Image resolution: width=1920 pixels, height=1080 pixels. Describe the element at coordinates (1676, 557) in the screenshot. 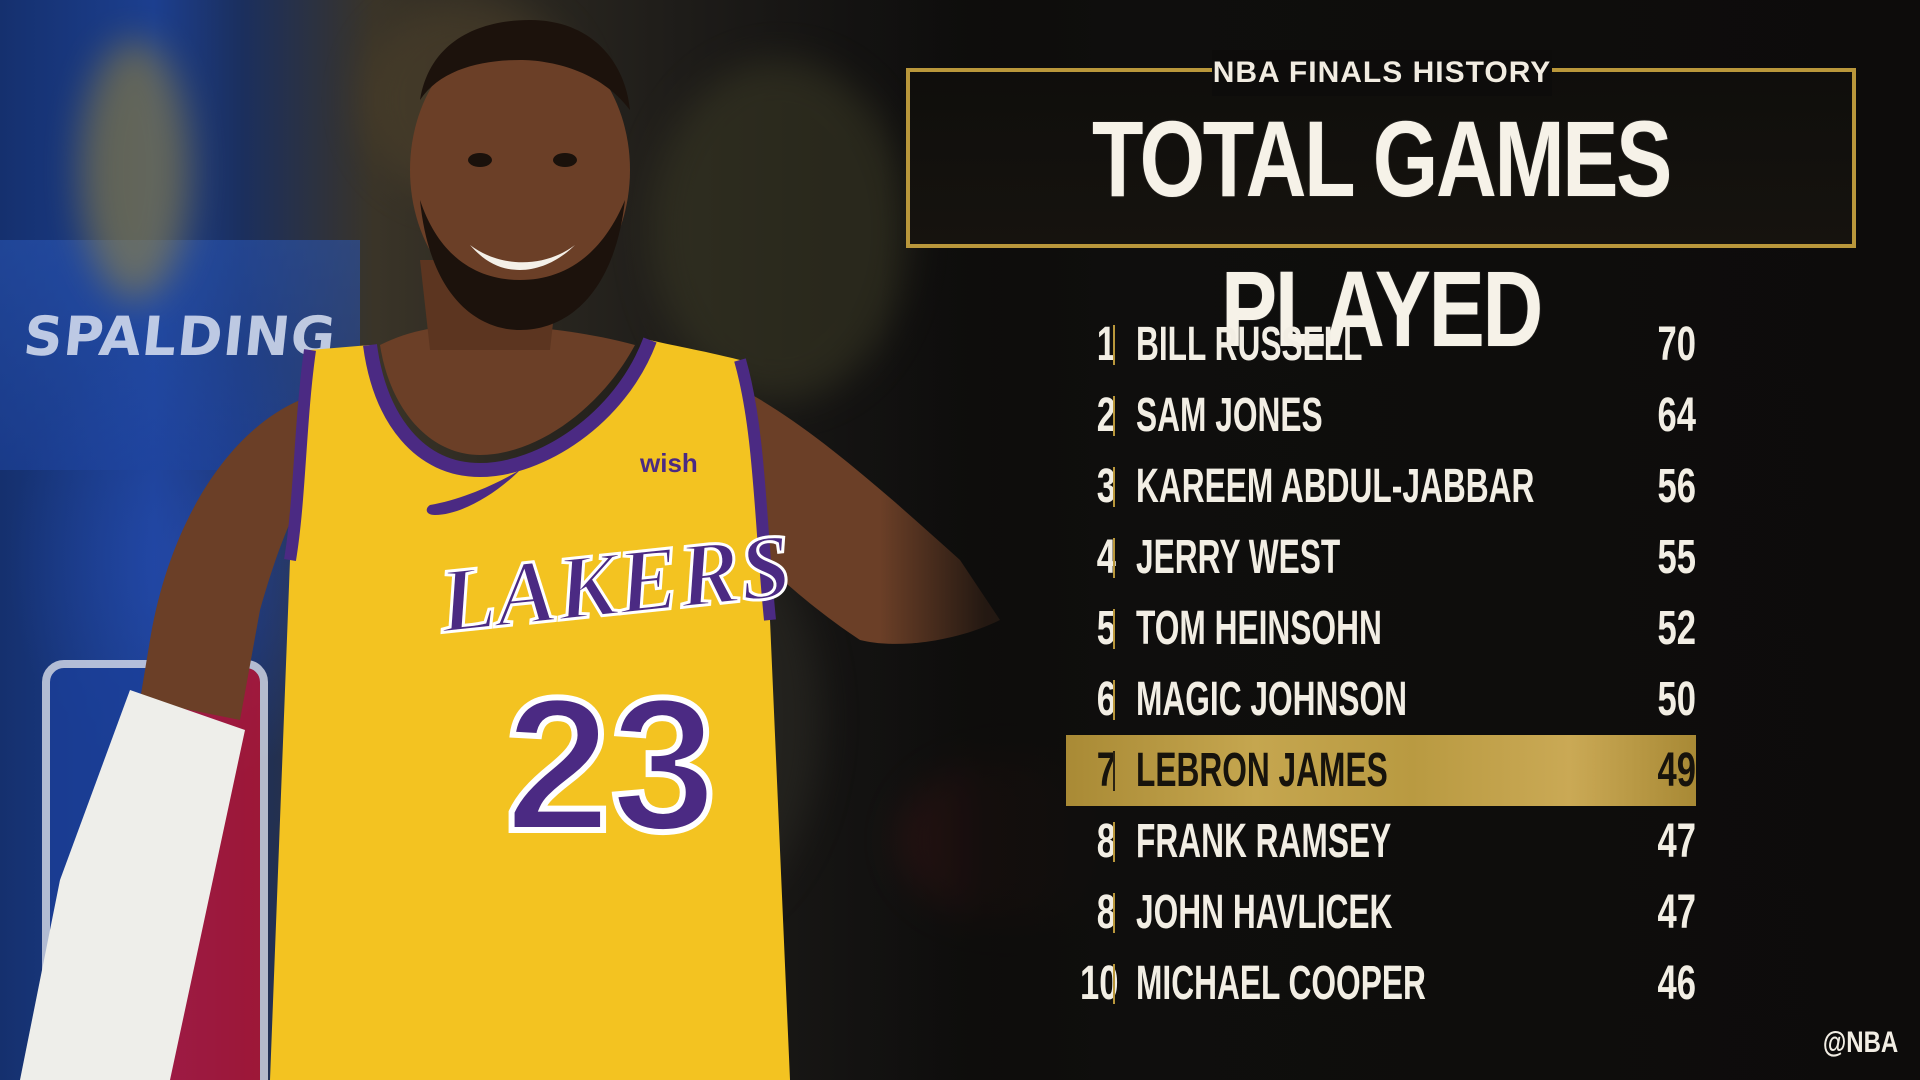

I see `ranking-games-value: 55` at that location.